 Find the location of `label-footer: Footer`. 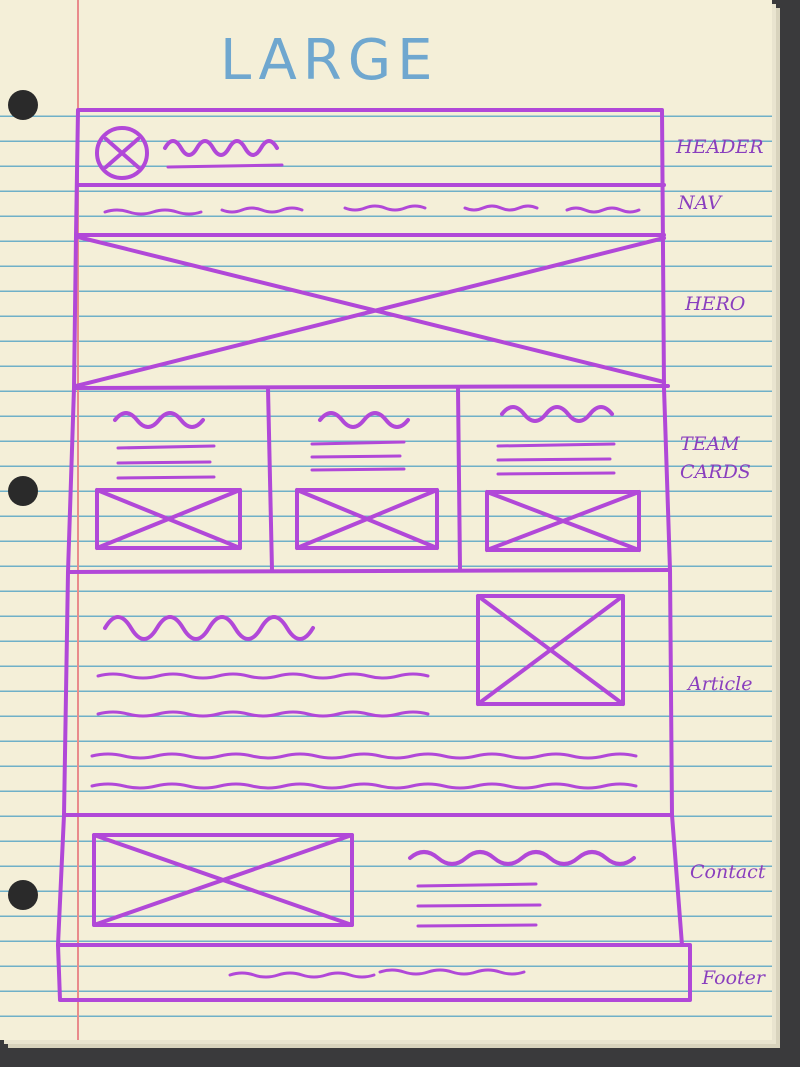

label-footer: Footer is located at coordinates (733, 978).